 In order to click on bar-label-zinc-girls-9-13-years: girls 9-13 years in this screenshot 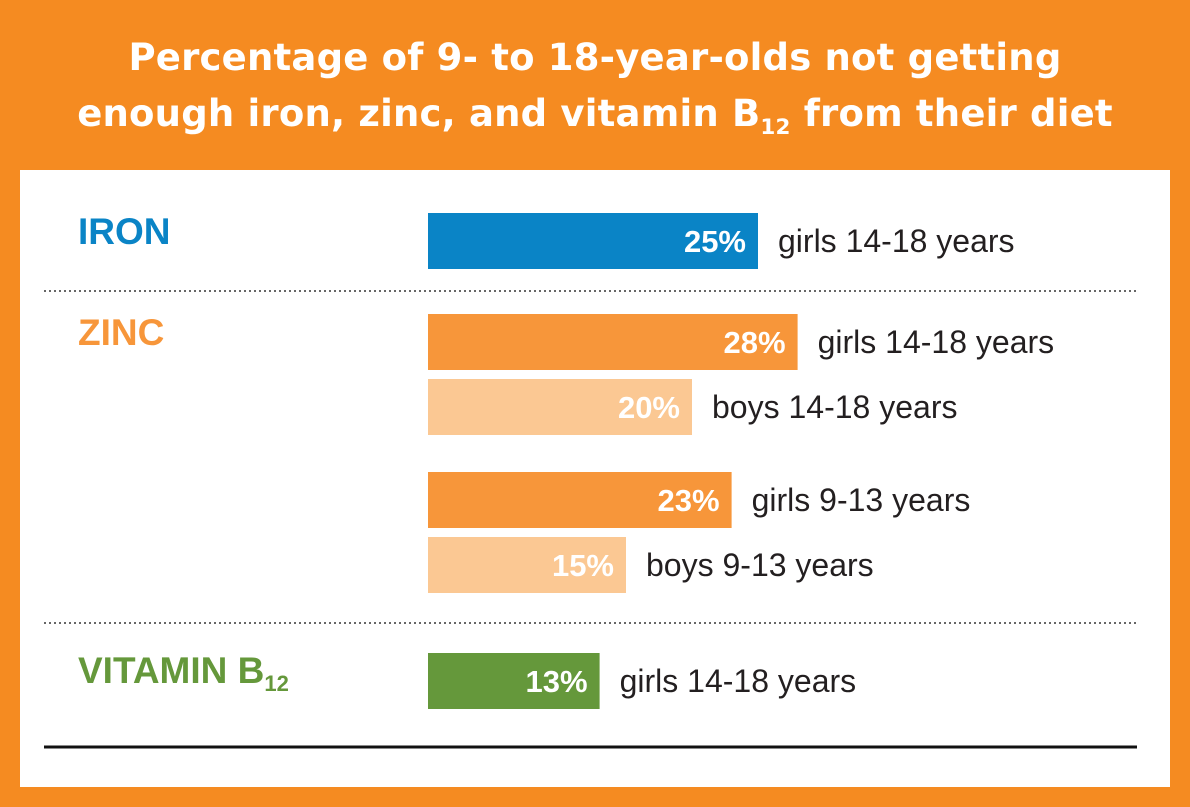, I will do `click(861, 500)`.